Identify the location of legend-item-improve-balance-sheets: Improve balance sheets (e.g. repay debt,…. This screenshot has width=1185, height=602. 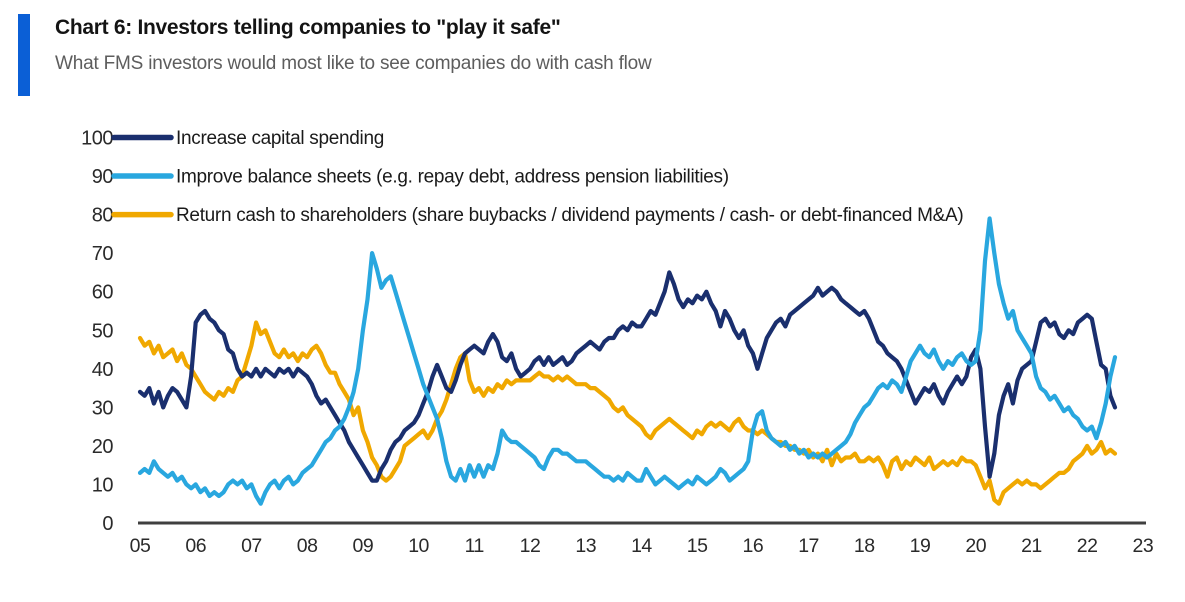
(420, 177).